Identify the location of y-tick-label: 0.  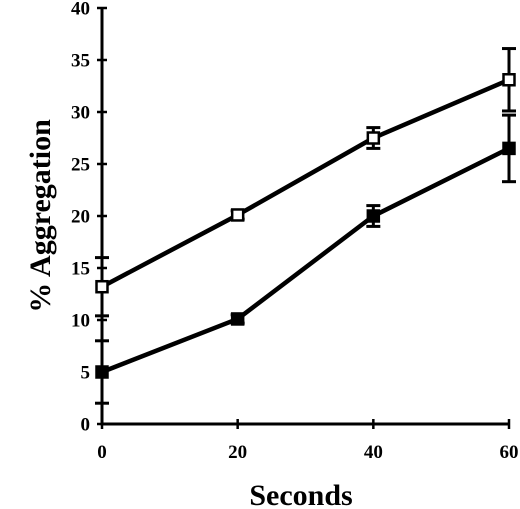
(86, 425).